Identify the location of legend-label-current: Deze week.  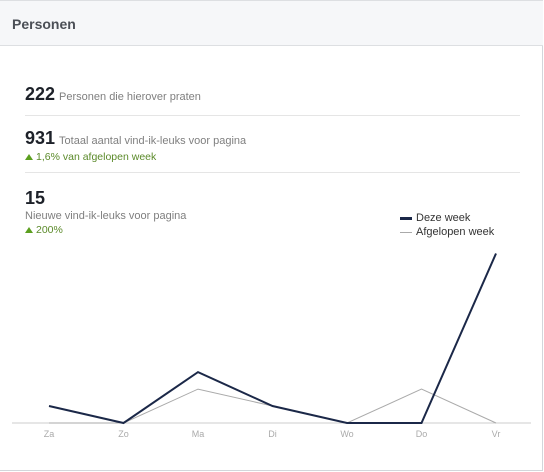
(443, 218).